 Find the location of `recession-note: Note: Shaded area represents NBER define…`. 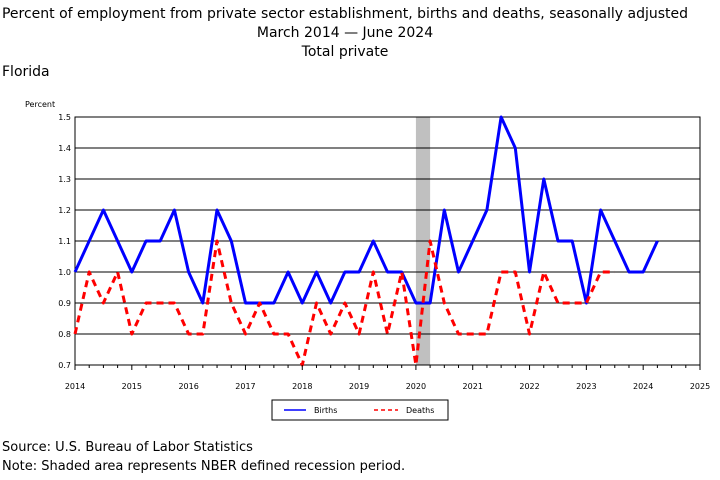

recession-note: Note: Shaded area represents NBER define… is located at coordinates (204, 466).